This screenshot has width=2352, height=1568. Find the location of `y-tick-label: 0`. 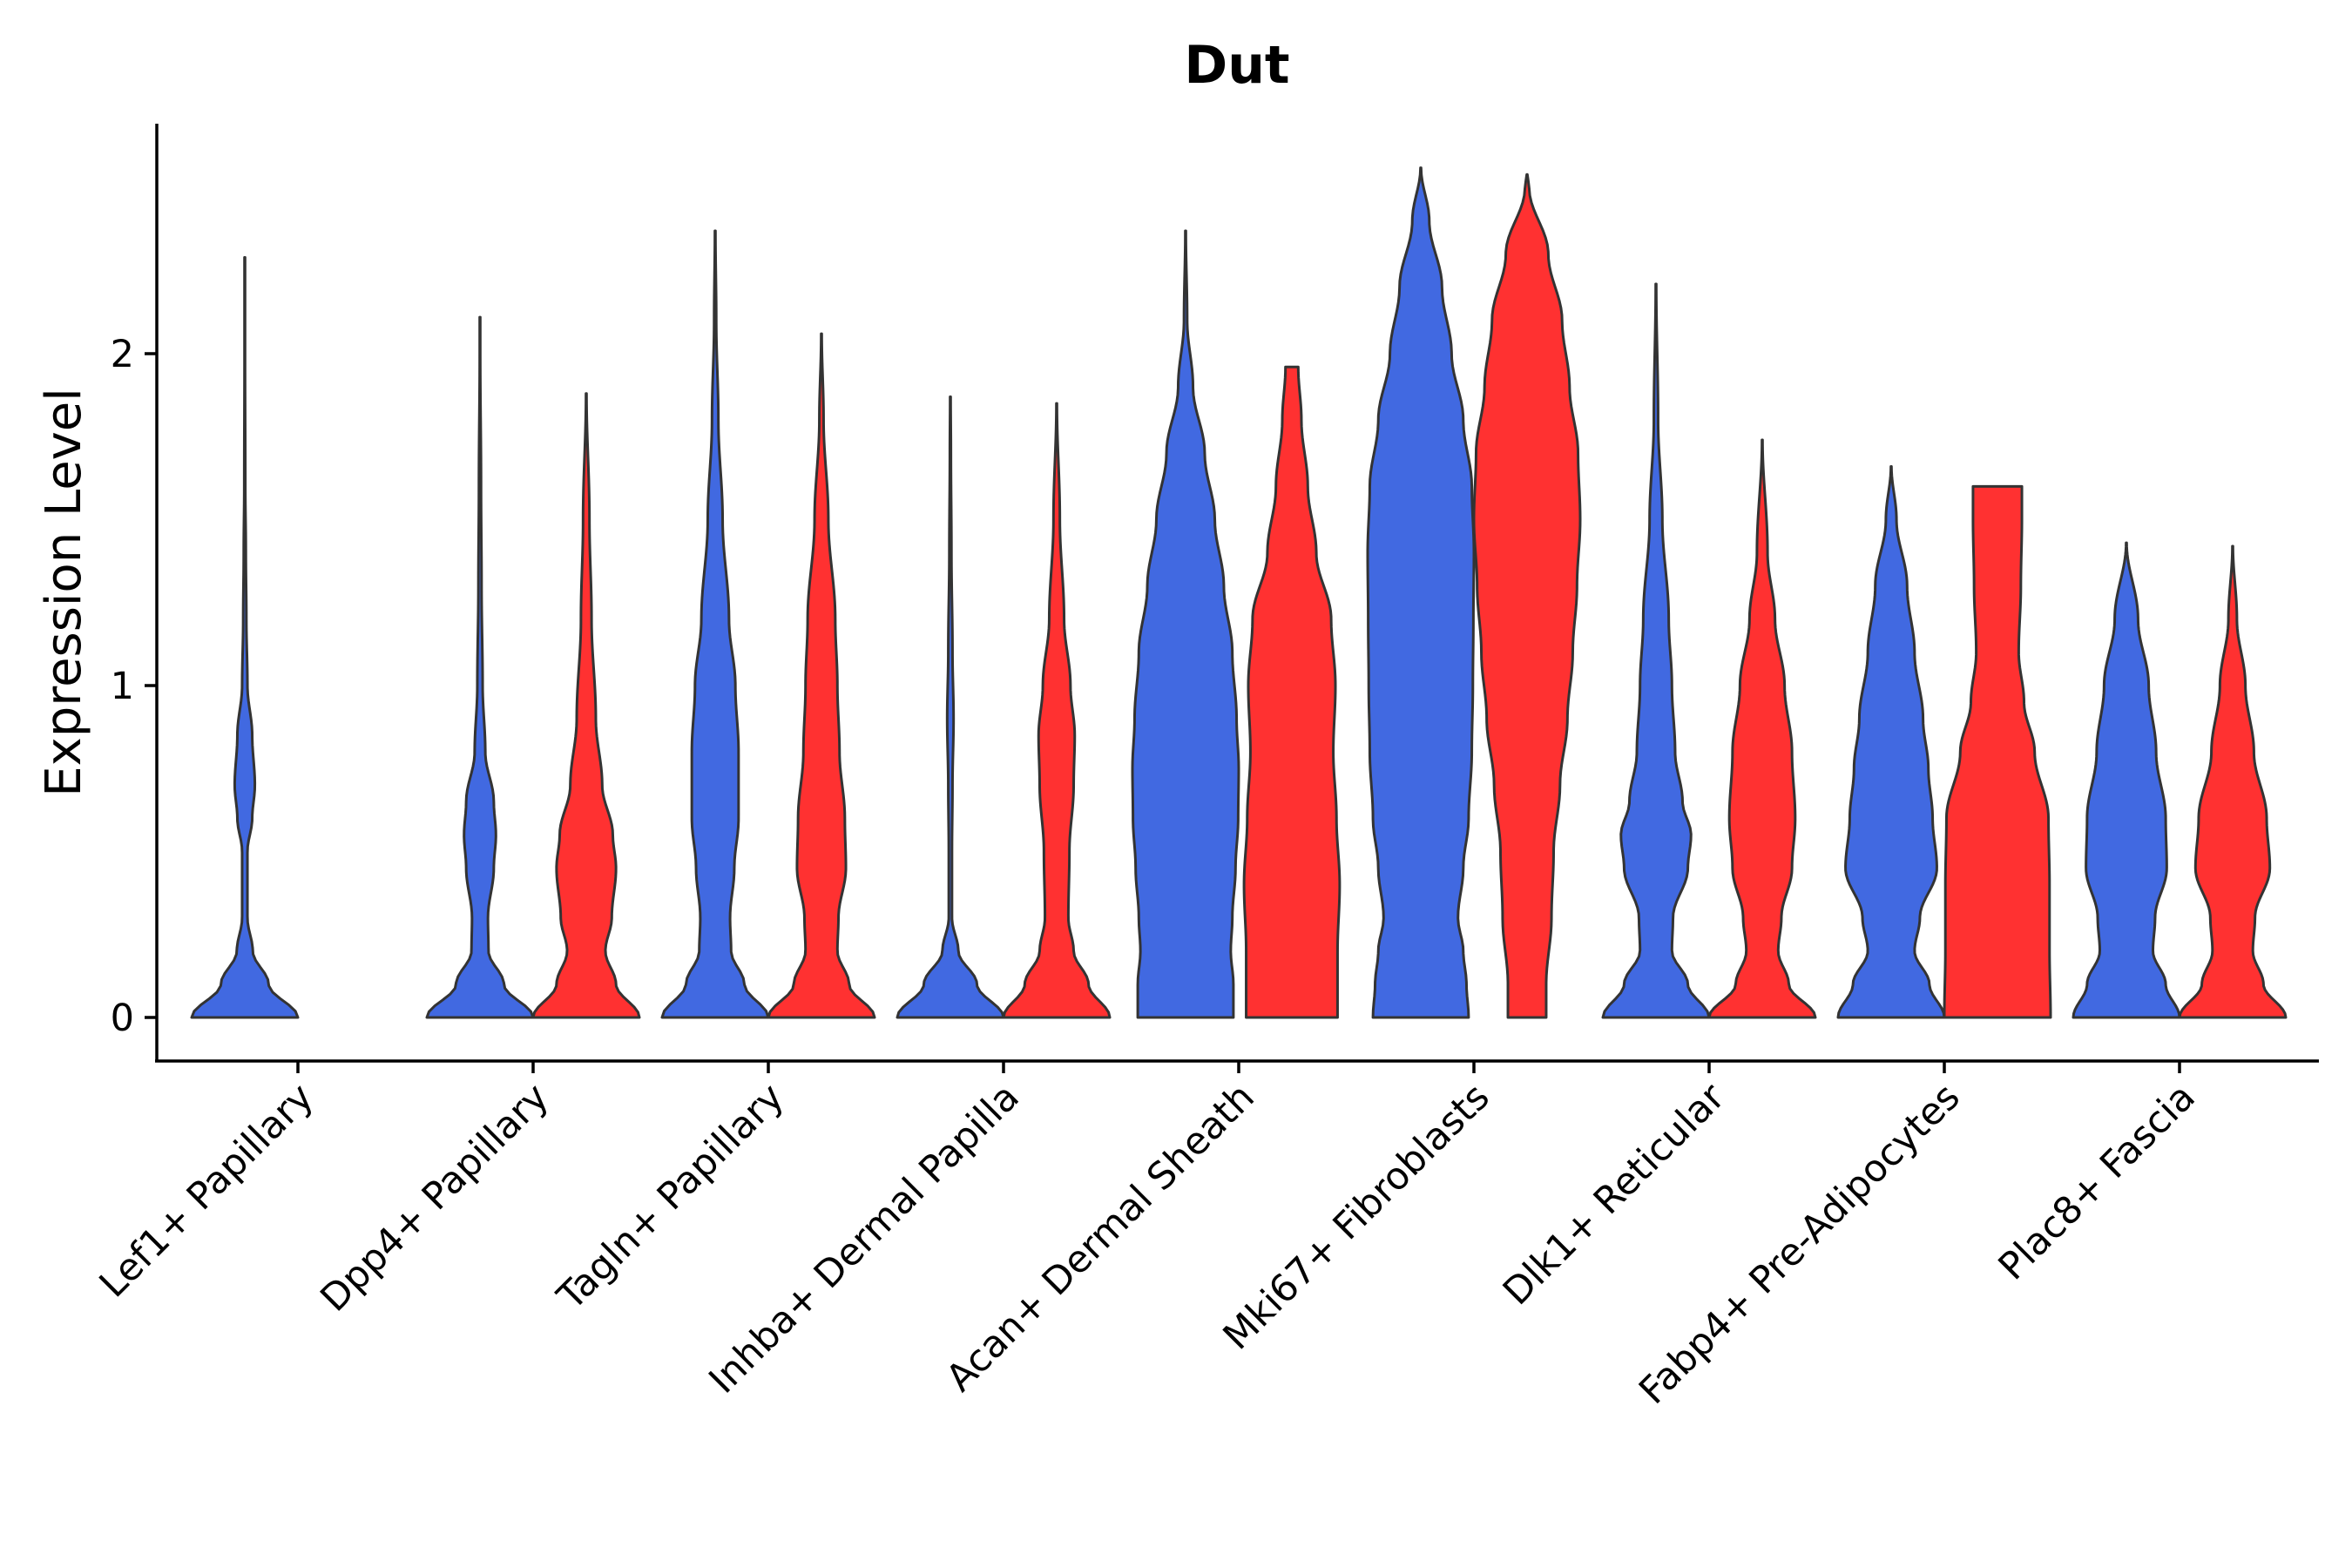

y-tick-label: 0 is located at coordinates (122, 1018).